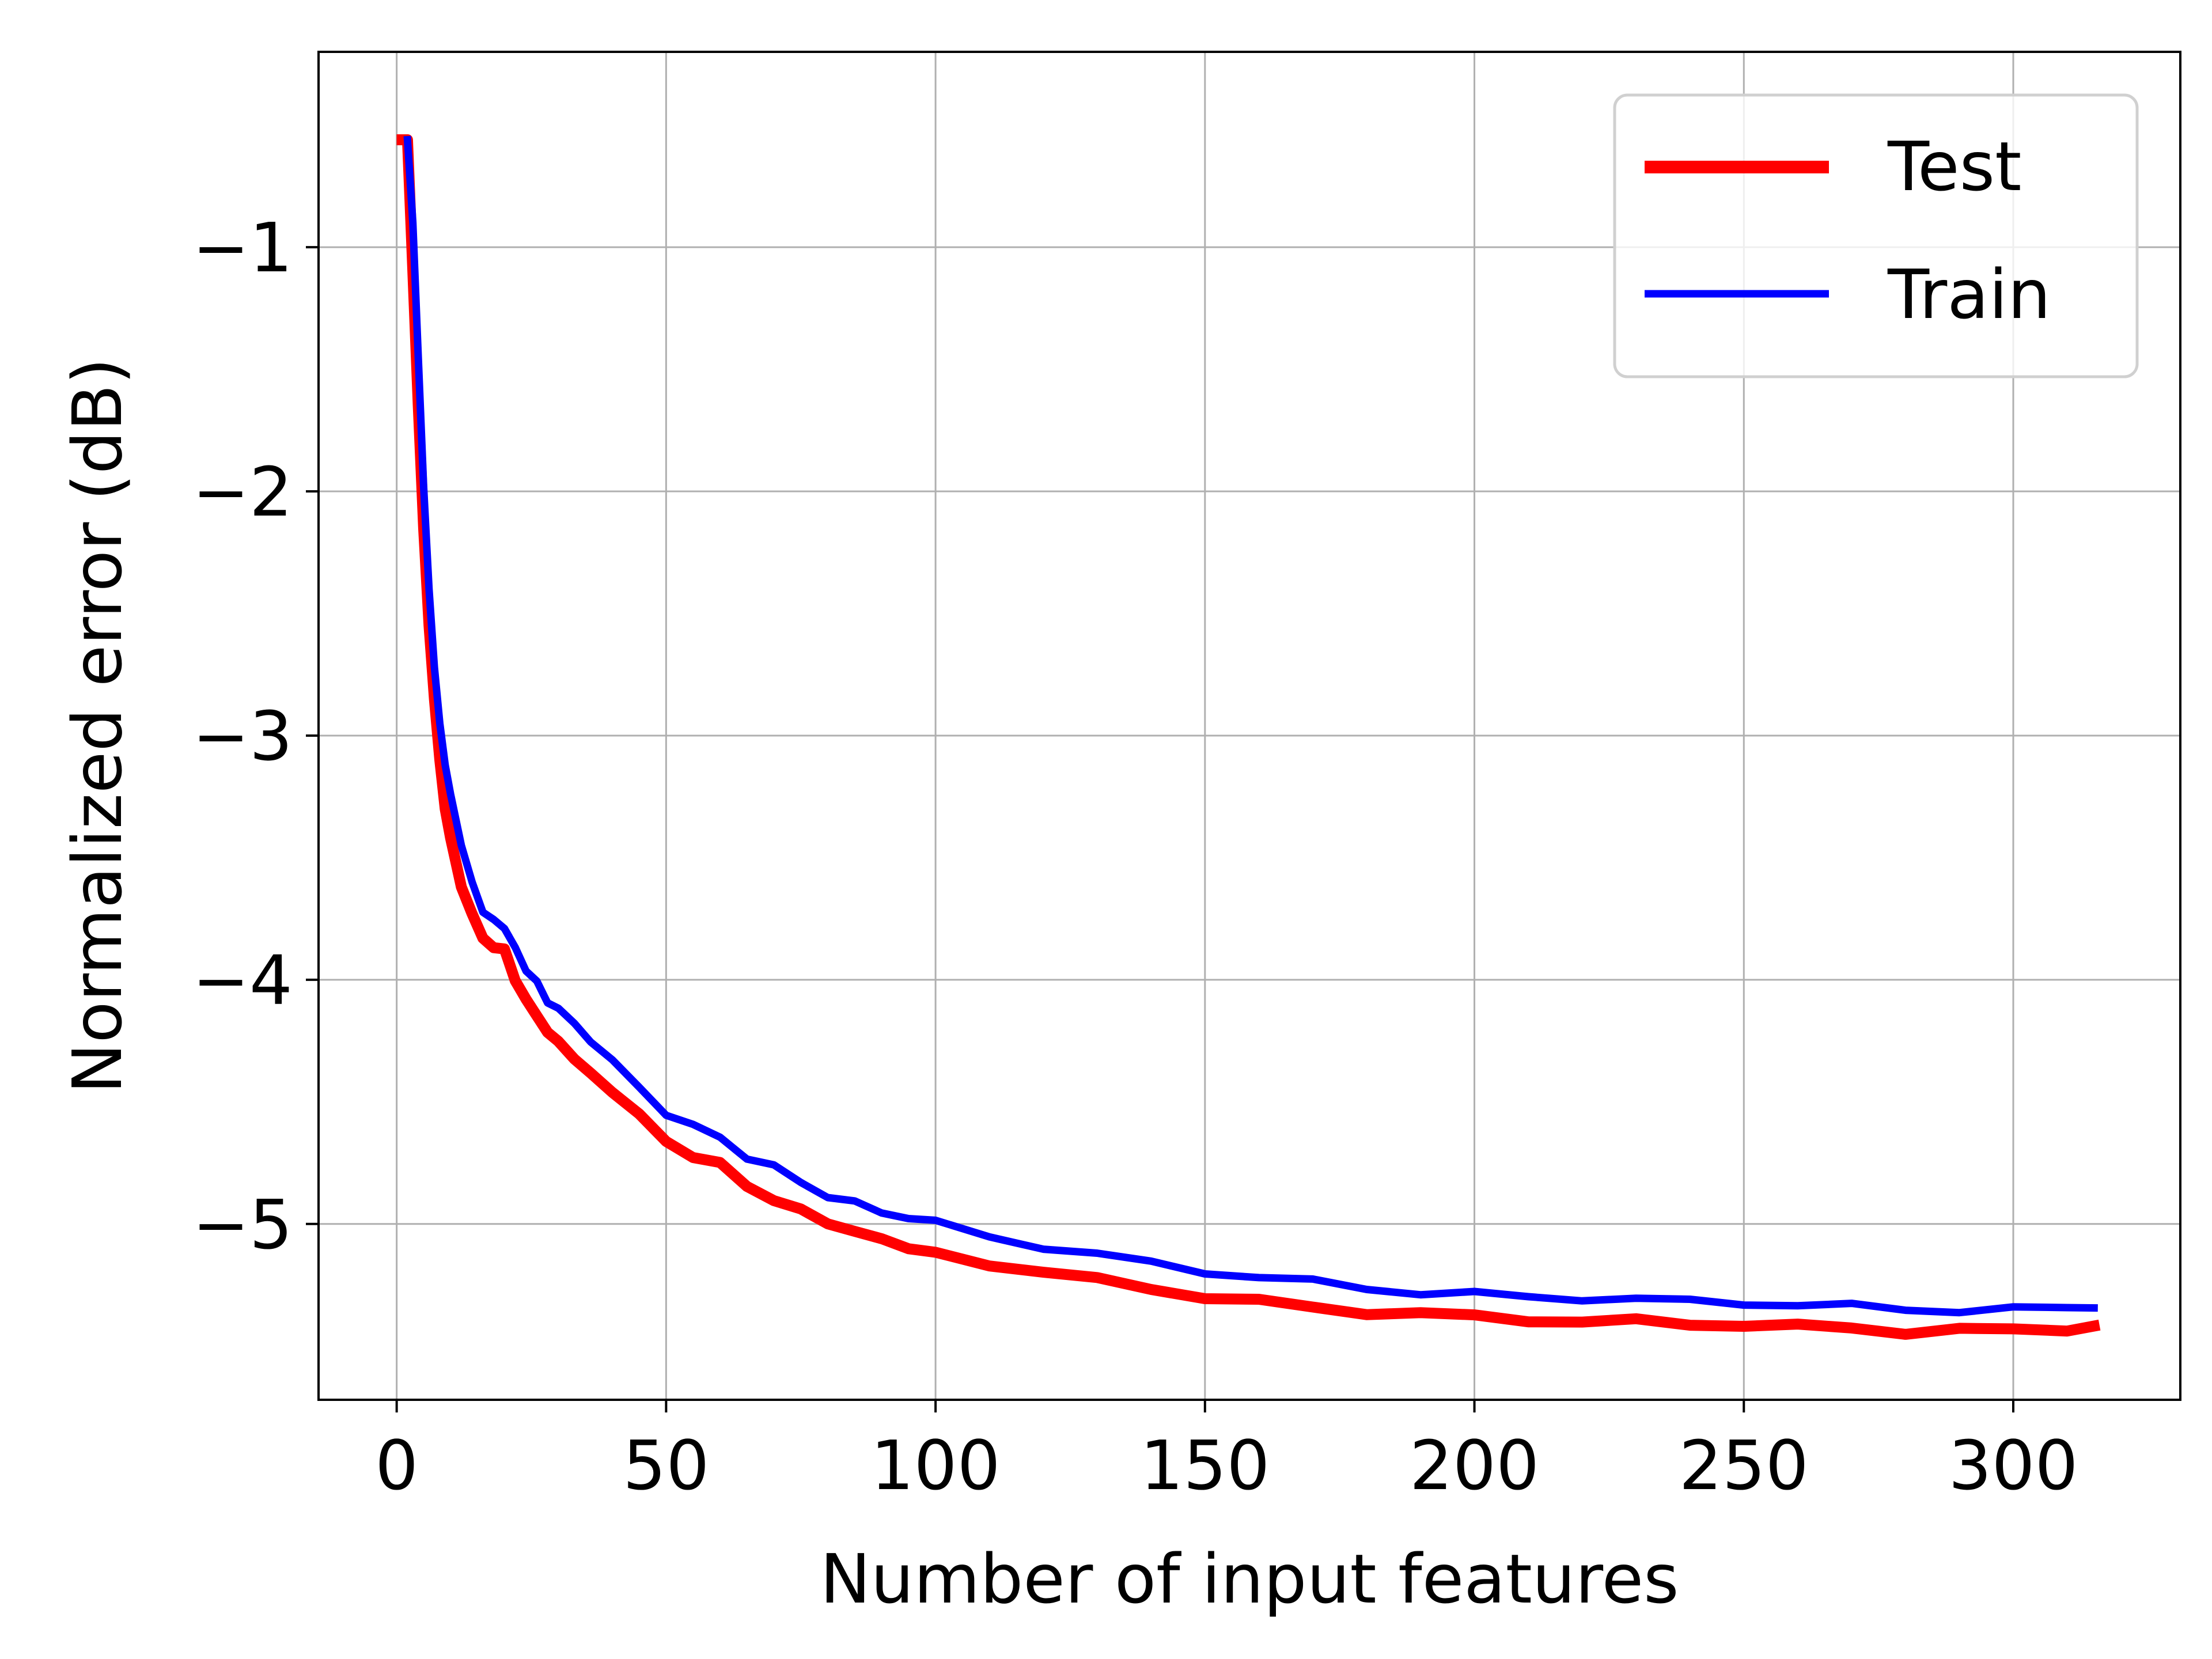 This screenshot has height=1659, width=2212. Describe the element at coordinates (242, 492) in the screenshot. I see `y-tick-label: −2` at that location.